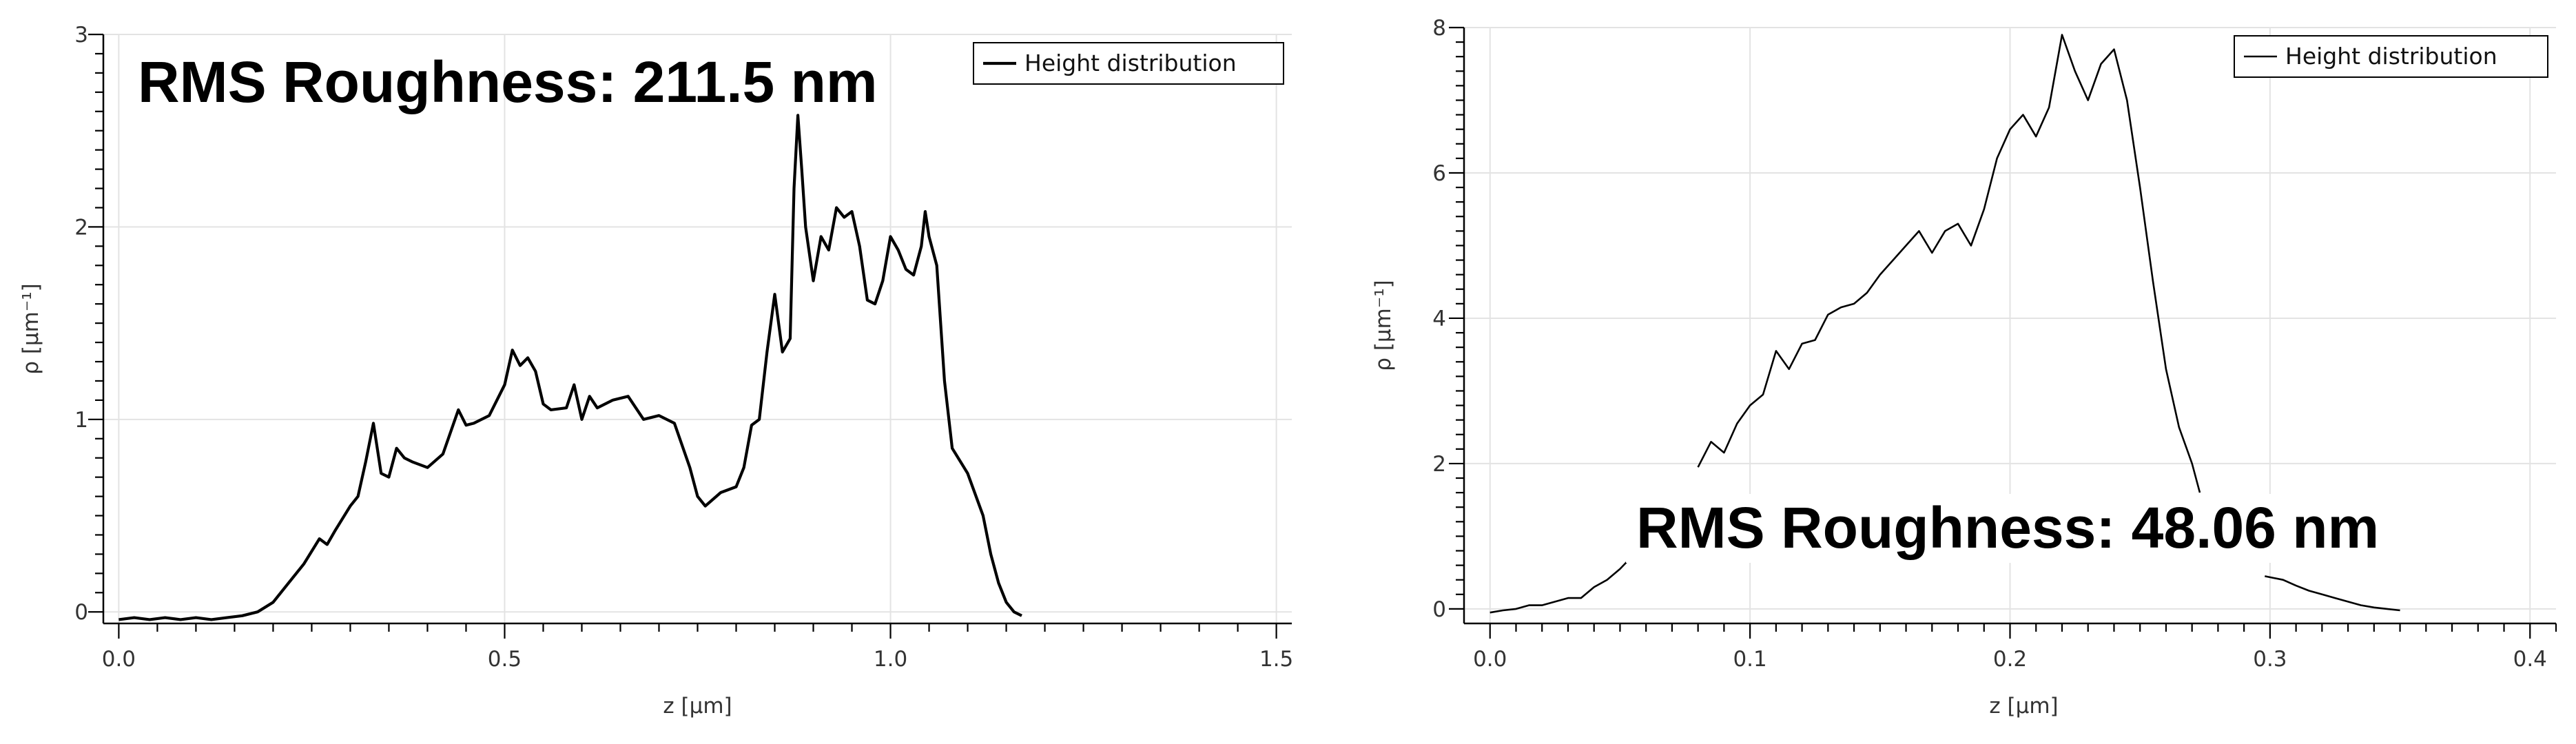 This screenshot has height=744, width=2576. Describe the element at coordinates (1439, 319) in the screenshot. I see `y-tick-label: 4` at that location.